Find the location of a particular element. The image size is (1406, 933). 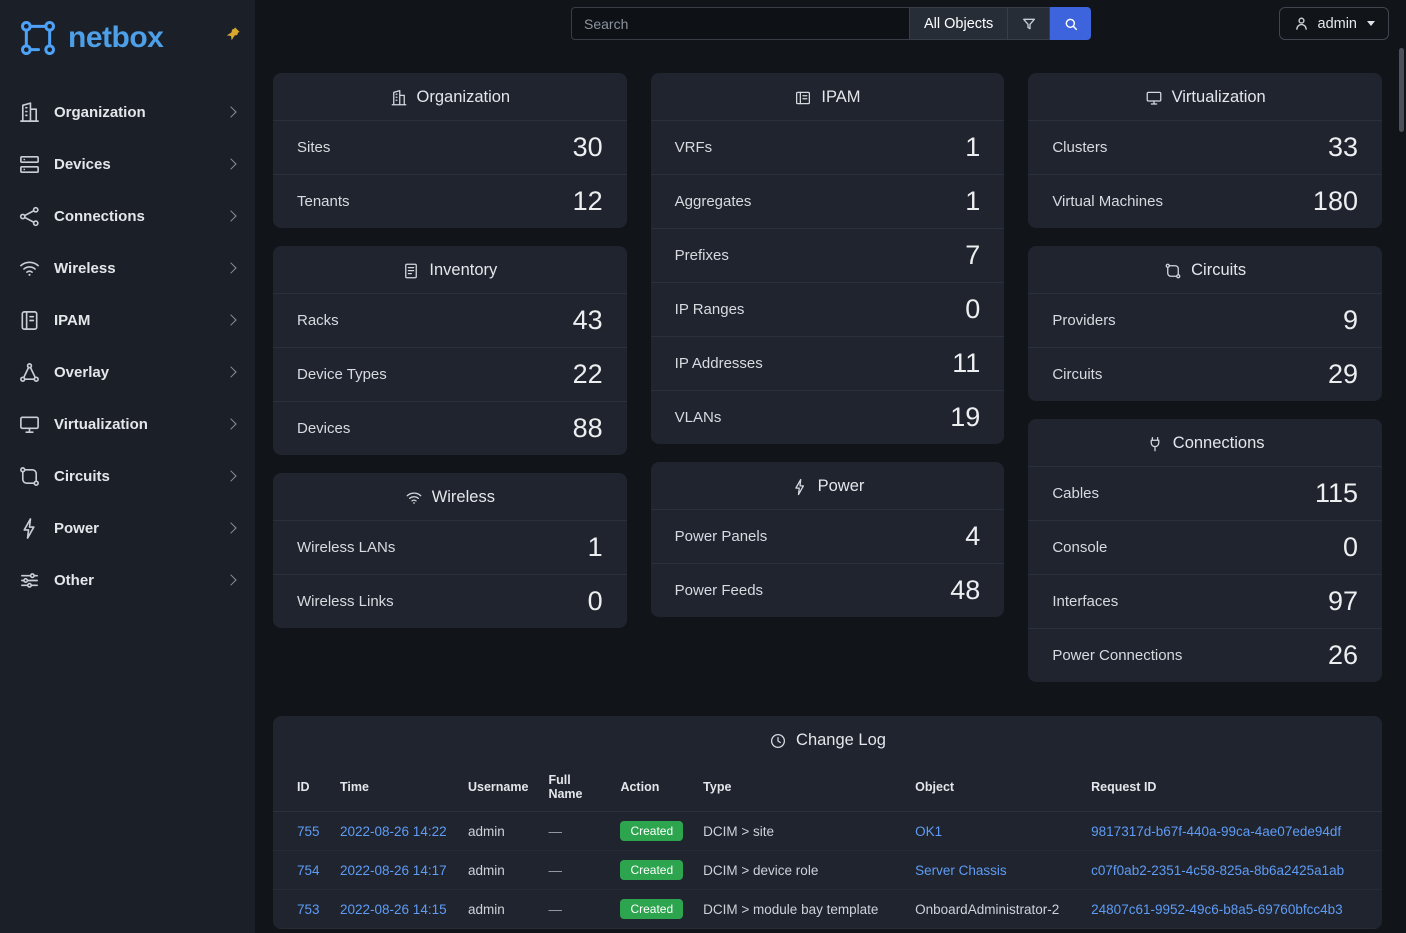

change-time-link: 2022-08-26 14:22 is located at coordinates (393, 831).